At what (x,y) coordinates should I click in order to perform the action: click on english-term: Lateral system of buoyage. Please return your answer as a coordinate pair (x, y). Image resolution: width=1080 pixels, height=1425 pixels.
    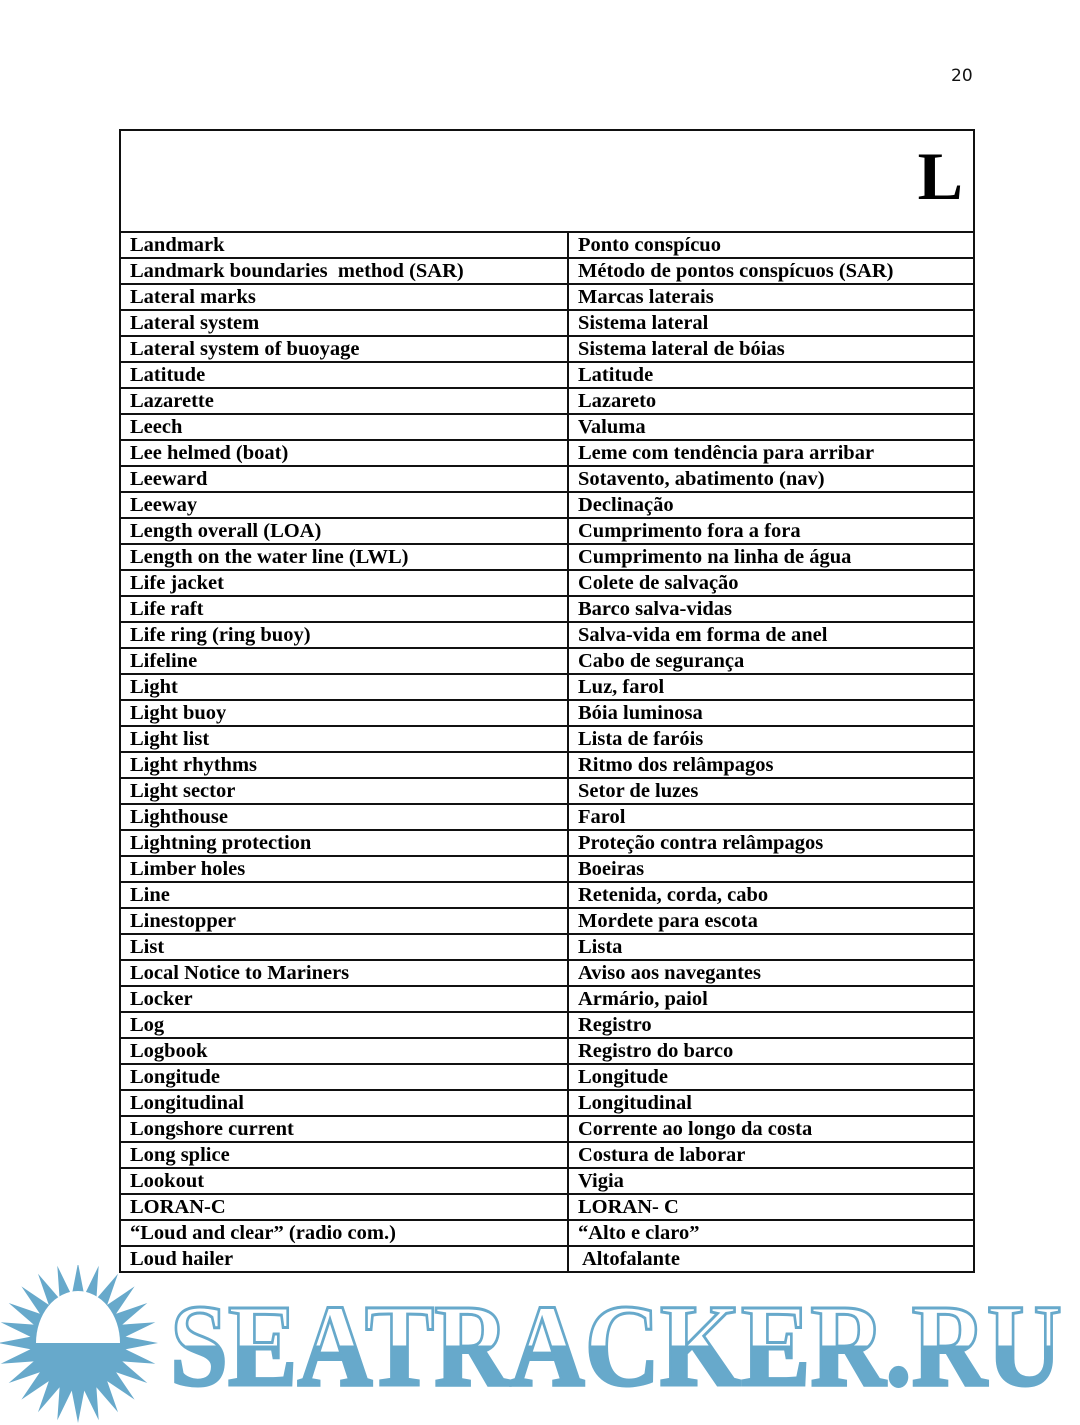
    Looking at the image, I should click on (345, 349).